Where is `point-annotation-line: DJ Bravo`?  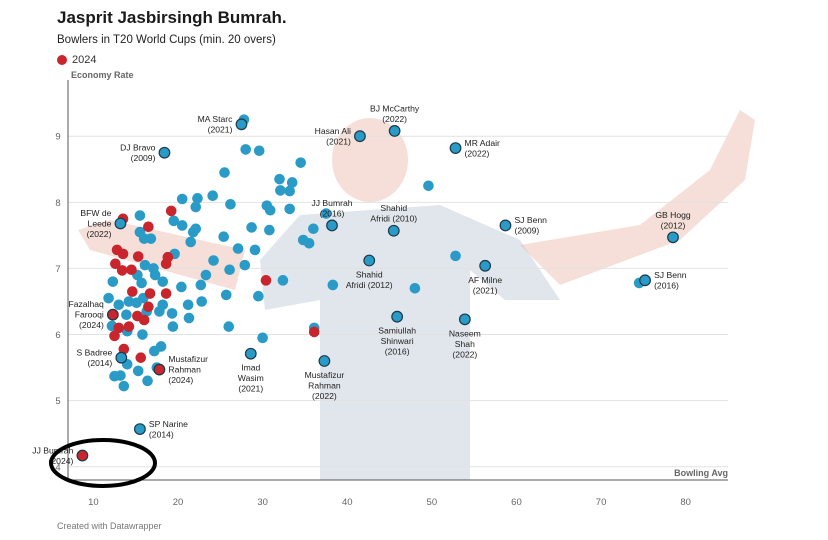 point-annotation-line: DJ Bravo is located at coordinates (138, 147).